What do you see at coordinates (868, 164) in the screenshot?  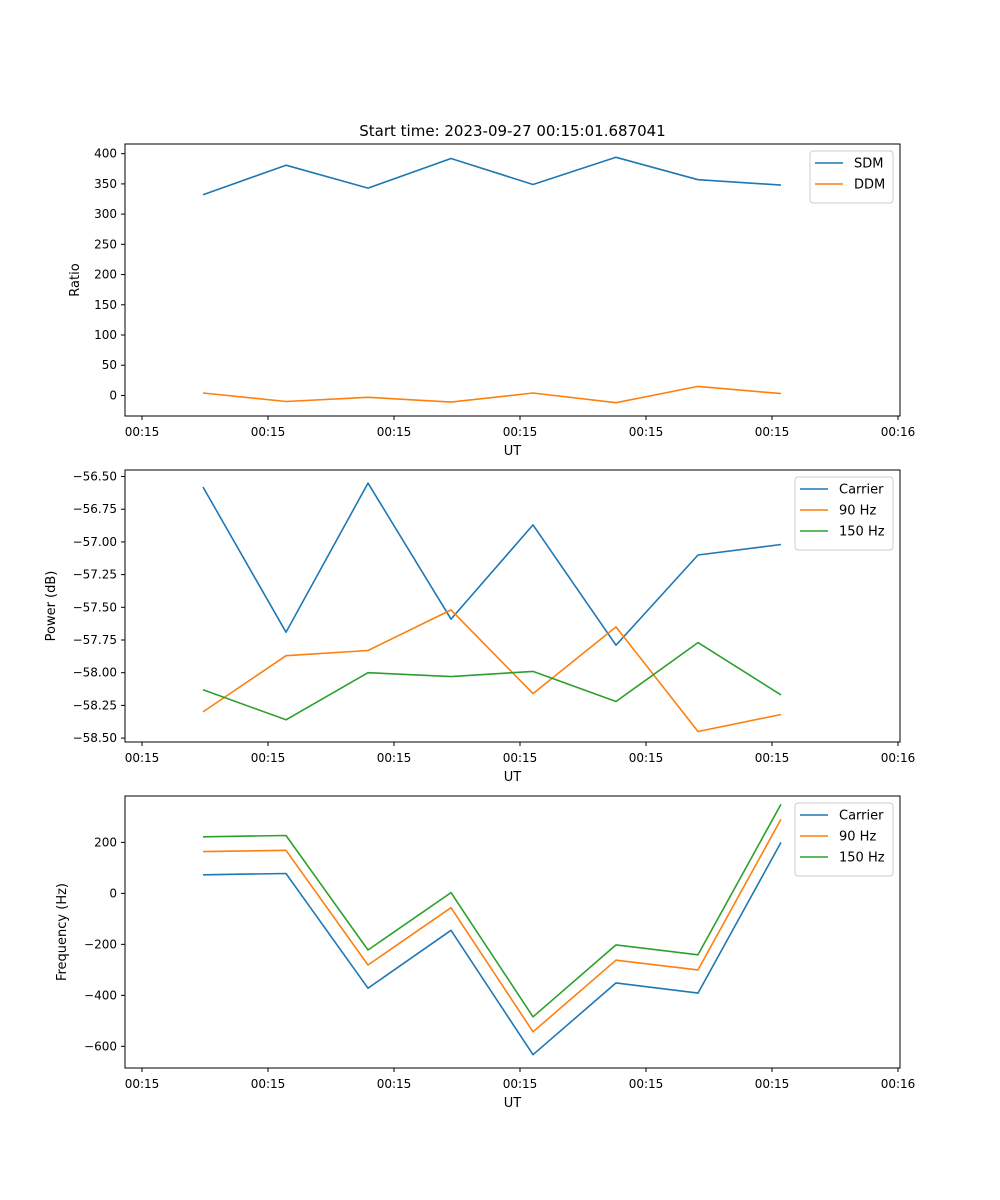 I see `legend-label: SDM` at bounding box center [868, 164].